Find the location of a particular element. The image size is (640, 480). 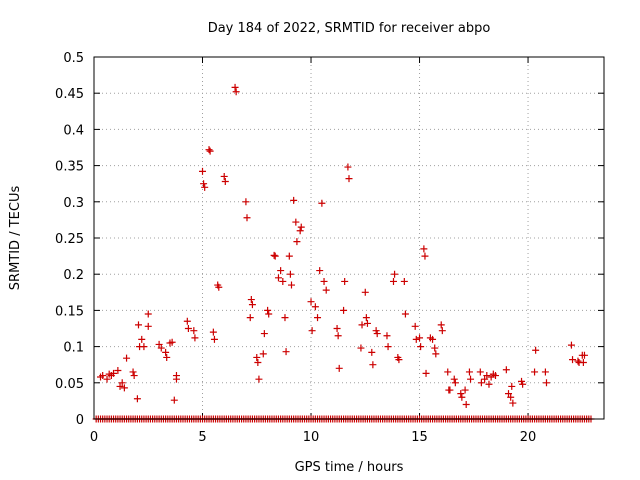

y-tick-label: 0.1 is located at coordinates (73, 348).